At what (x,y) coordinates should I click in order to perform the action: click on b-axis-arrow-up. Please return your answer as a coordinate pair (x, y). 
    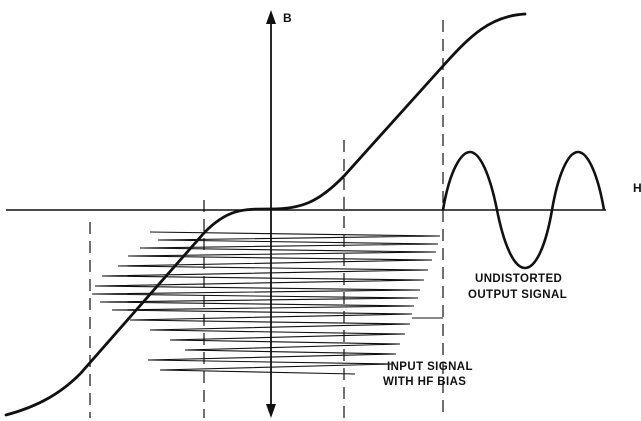
    Looking at the image, I should click on (271, 17).